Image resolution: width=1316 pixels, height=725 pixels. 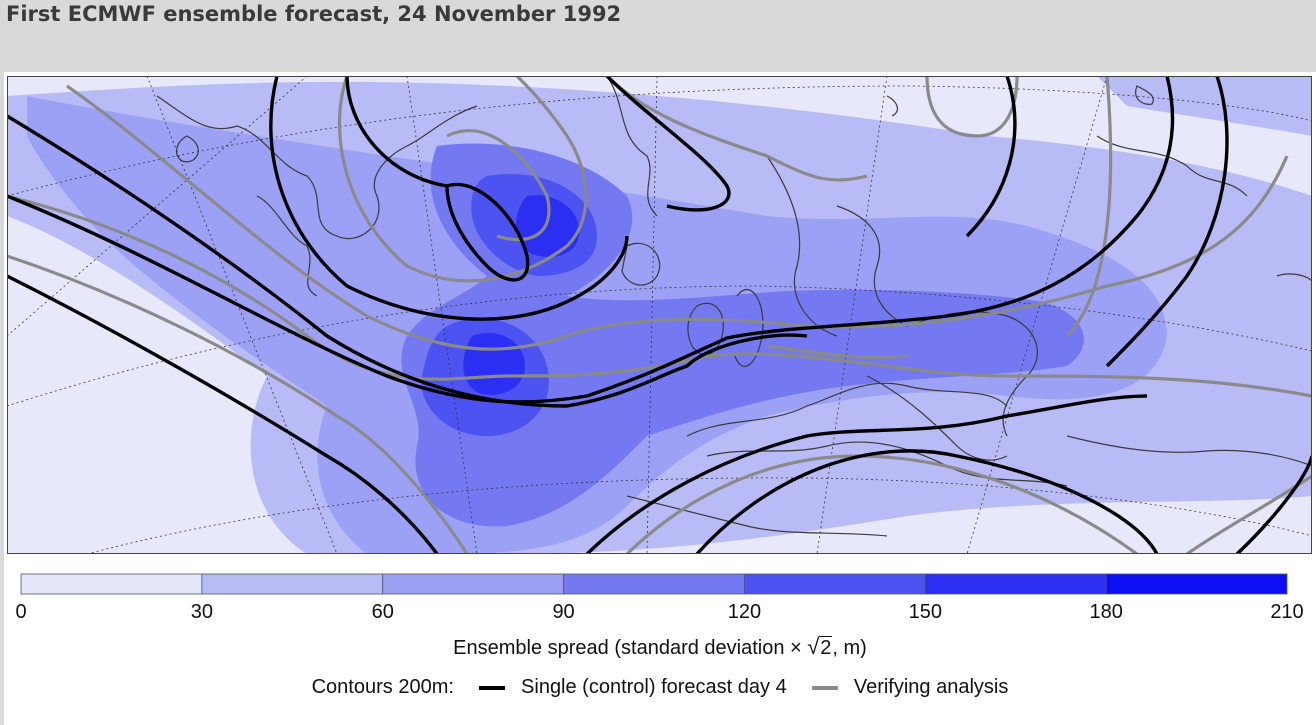 What do you see at coordinates (20, 612) in the screenshot?
I see `colorbar-tick-label: 0` at bounding box center [20, 612].